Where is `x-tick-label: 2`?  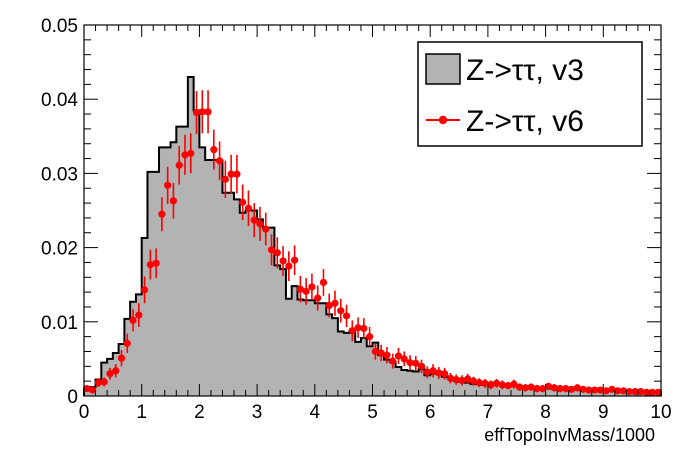
x-tick-label: 2 is located at coordinates (199, 412).